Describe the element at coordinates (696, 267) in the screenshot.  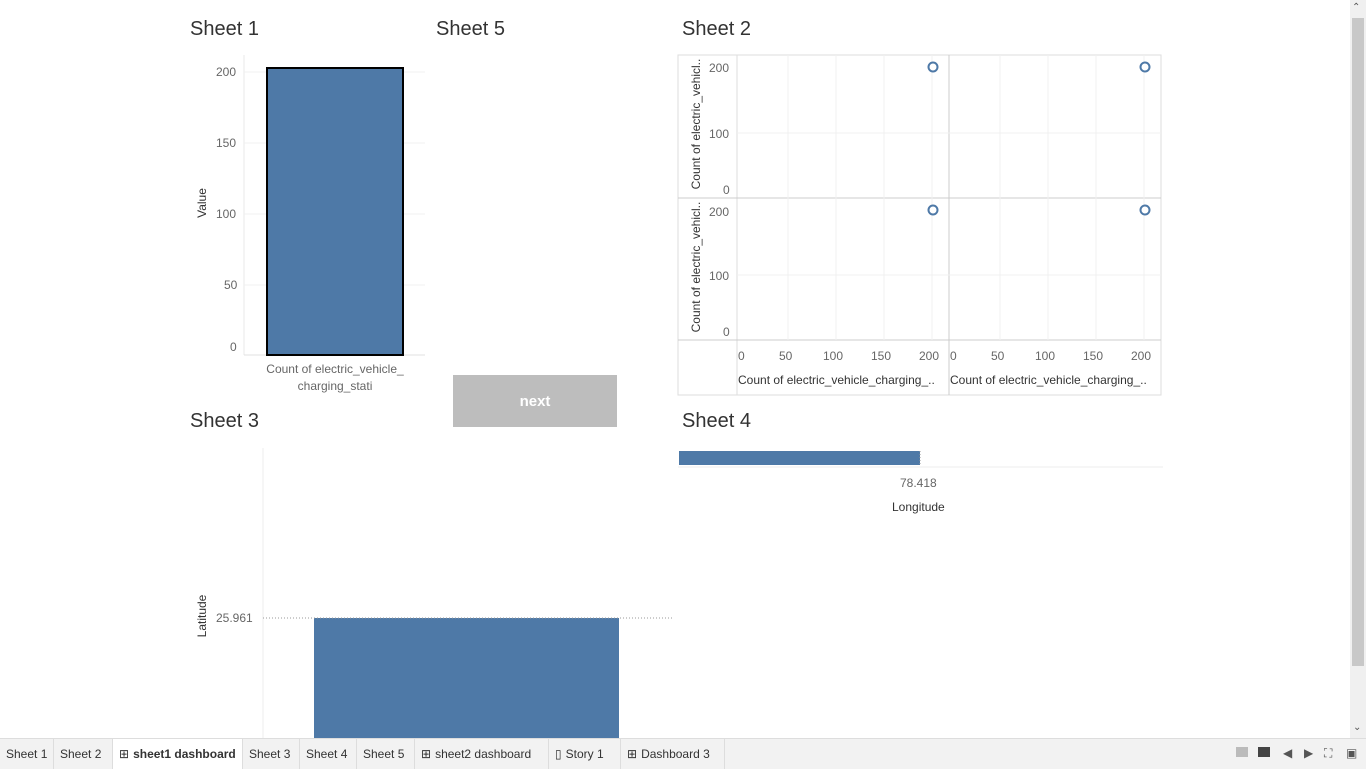
I see `sheet2-y-axis-title-bottom: Count of electric_vehicl..` at that location.